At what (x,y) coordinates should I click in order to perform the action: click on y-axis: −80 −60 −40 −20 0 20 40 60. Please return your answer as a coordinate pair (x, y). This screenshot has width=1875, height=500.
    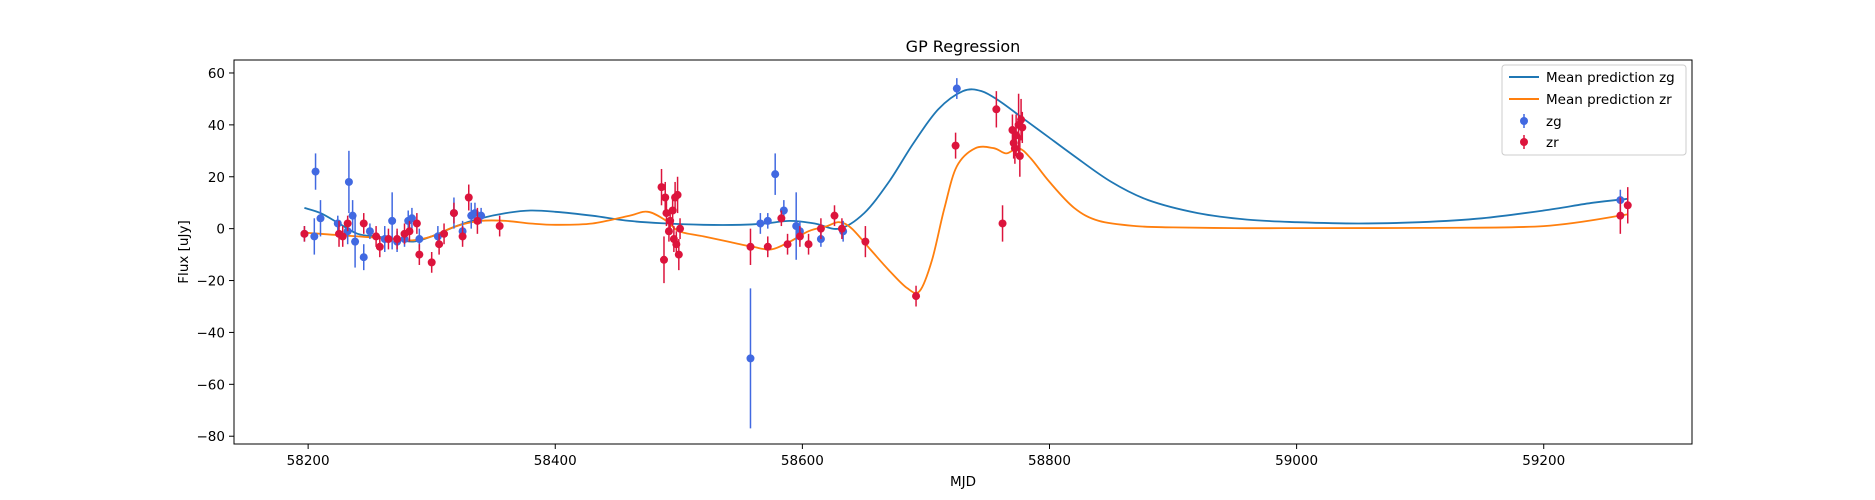
    Looking at the image, I should click on (215, 255).